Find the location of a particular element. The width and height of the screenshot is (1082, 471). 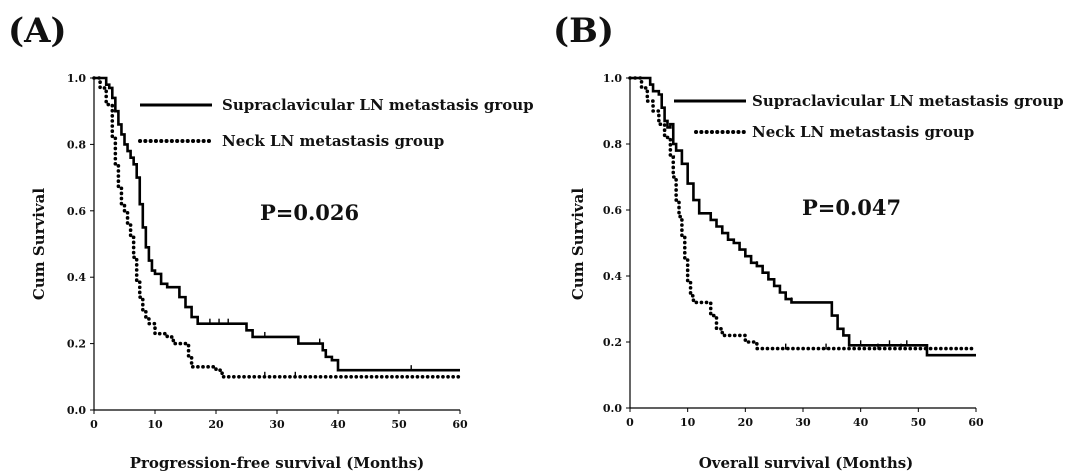

panel-a-x-tick-label: 20 is located at coordinates (216, 424).